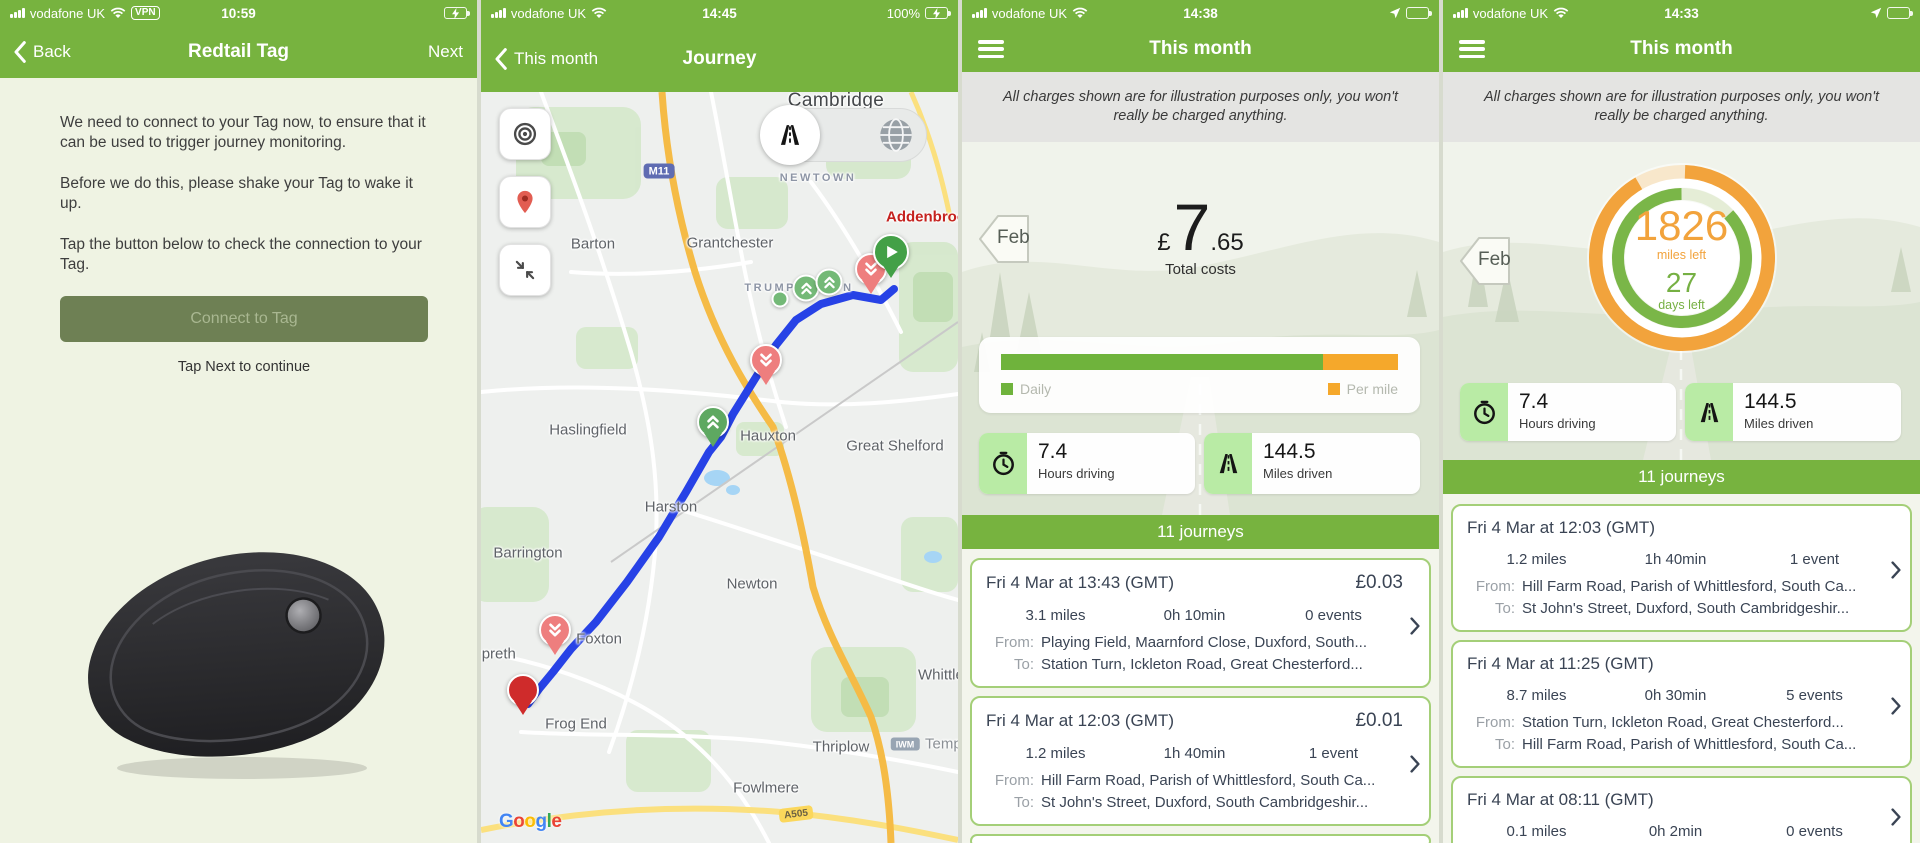 Image resolution: width=1920 pixels, height=843 pixels. Describe the element at coordinates (891, 256) in the screenshot. I see `journey-start-marker-pin` at that location.